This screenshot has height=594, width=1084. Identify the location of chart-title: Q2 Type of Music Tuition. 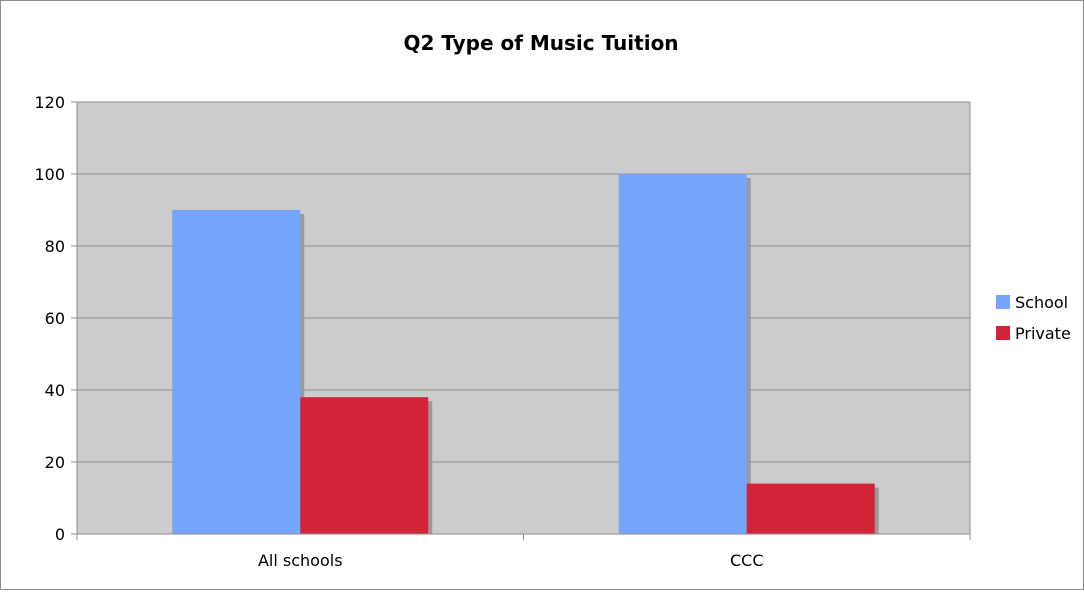
(540, 43).